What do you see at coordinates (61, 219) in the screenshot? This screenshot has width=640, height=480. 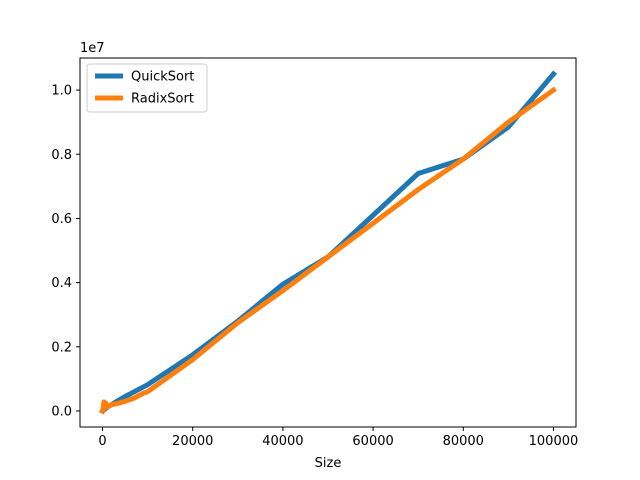 I see `y-tick-label: 0.6` at bounding box center [61, 219].